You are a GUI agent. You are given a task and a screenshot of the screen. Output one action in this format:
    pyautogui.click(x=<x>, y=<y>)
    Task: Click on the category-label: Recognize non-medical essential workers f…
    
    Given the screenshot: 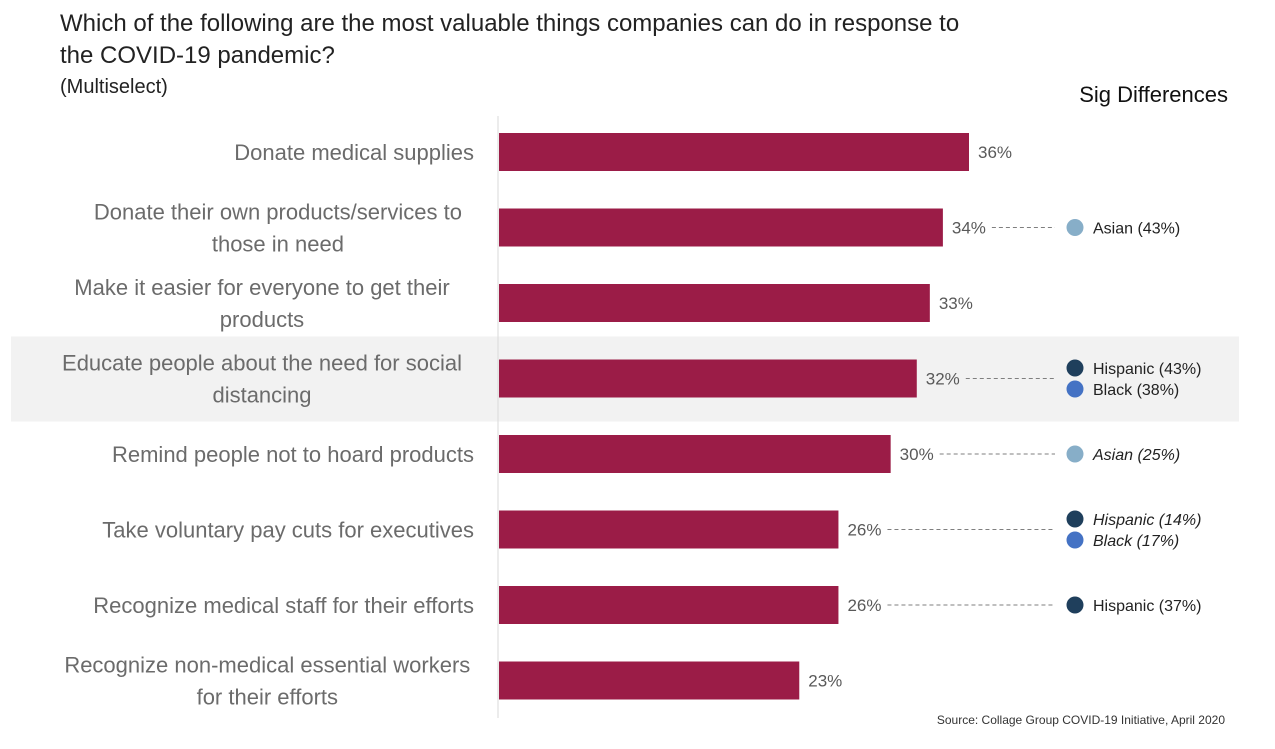 What is the action you would take?
    pyautogui.click(x=267, y=681)
    